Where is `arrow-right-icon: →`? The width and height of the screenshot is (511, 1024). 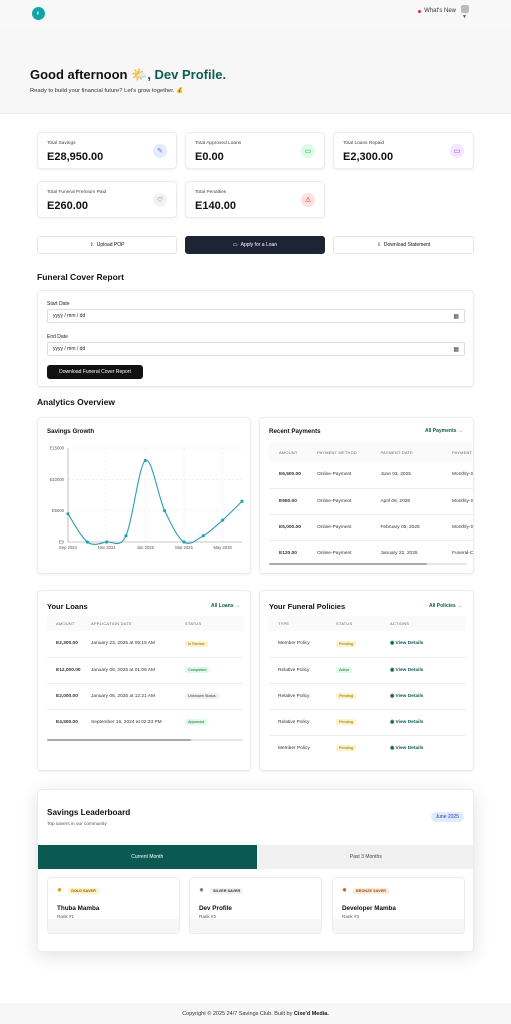
arrow-right-icon: → is located at coordinates (460, 606).